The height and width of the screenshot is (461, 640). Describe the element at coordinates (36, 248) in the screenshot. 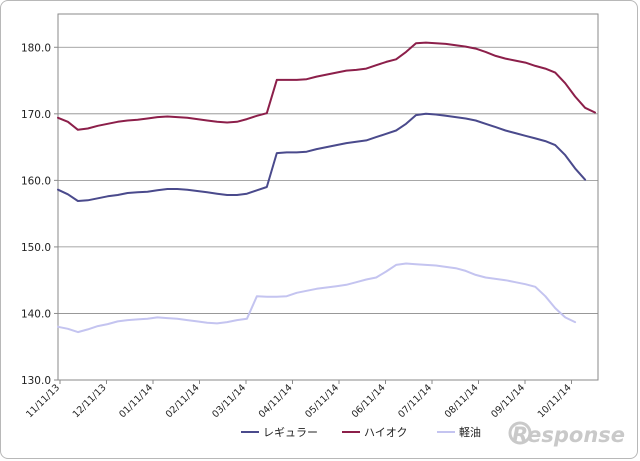

I see `y-tick-label: 150.0` at that location.